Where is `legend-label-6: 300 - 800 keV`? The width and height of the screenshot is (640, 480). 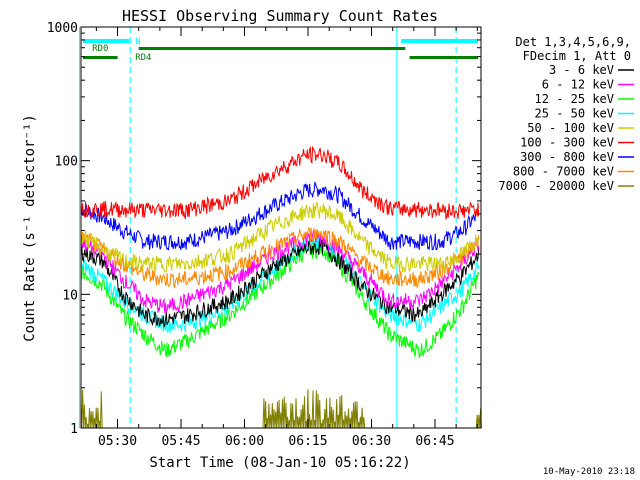 legend-label-6: 300 - 800 keV is located at coordinates (567, 157).